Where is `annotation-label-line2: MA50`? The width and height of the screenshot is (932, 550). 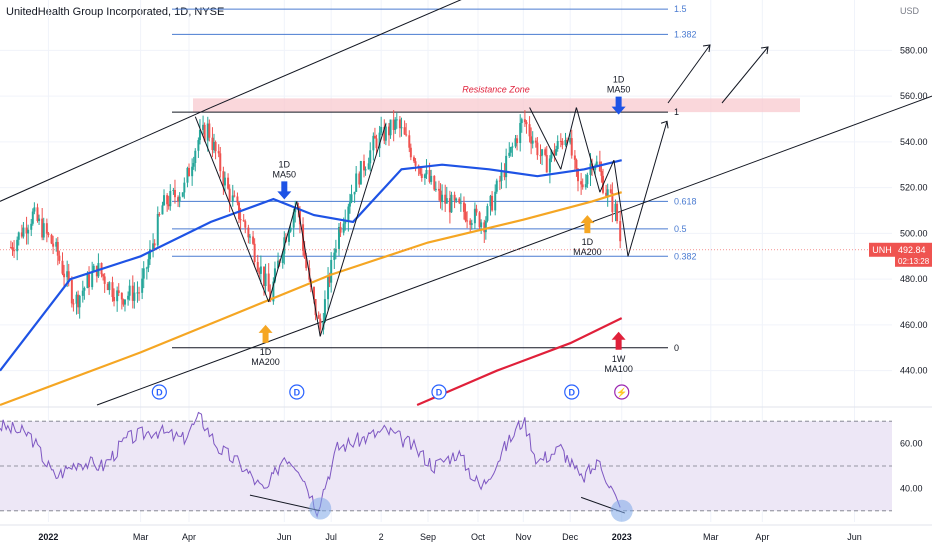 annotation-label-line2: MA50 is located at coordinates (285, 174).